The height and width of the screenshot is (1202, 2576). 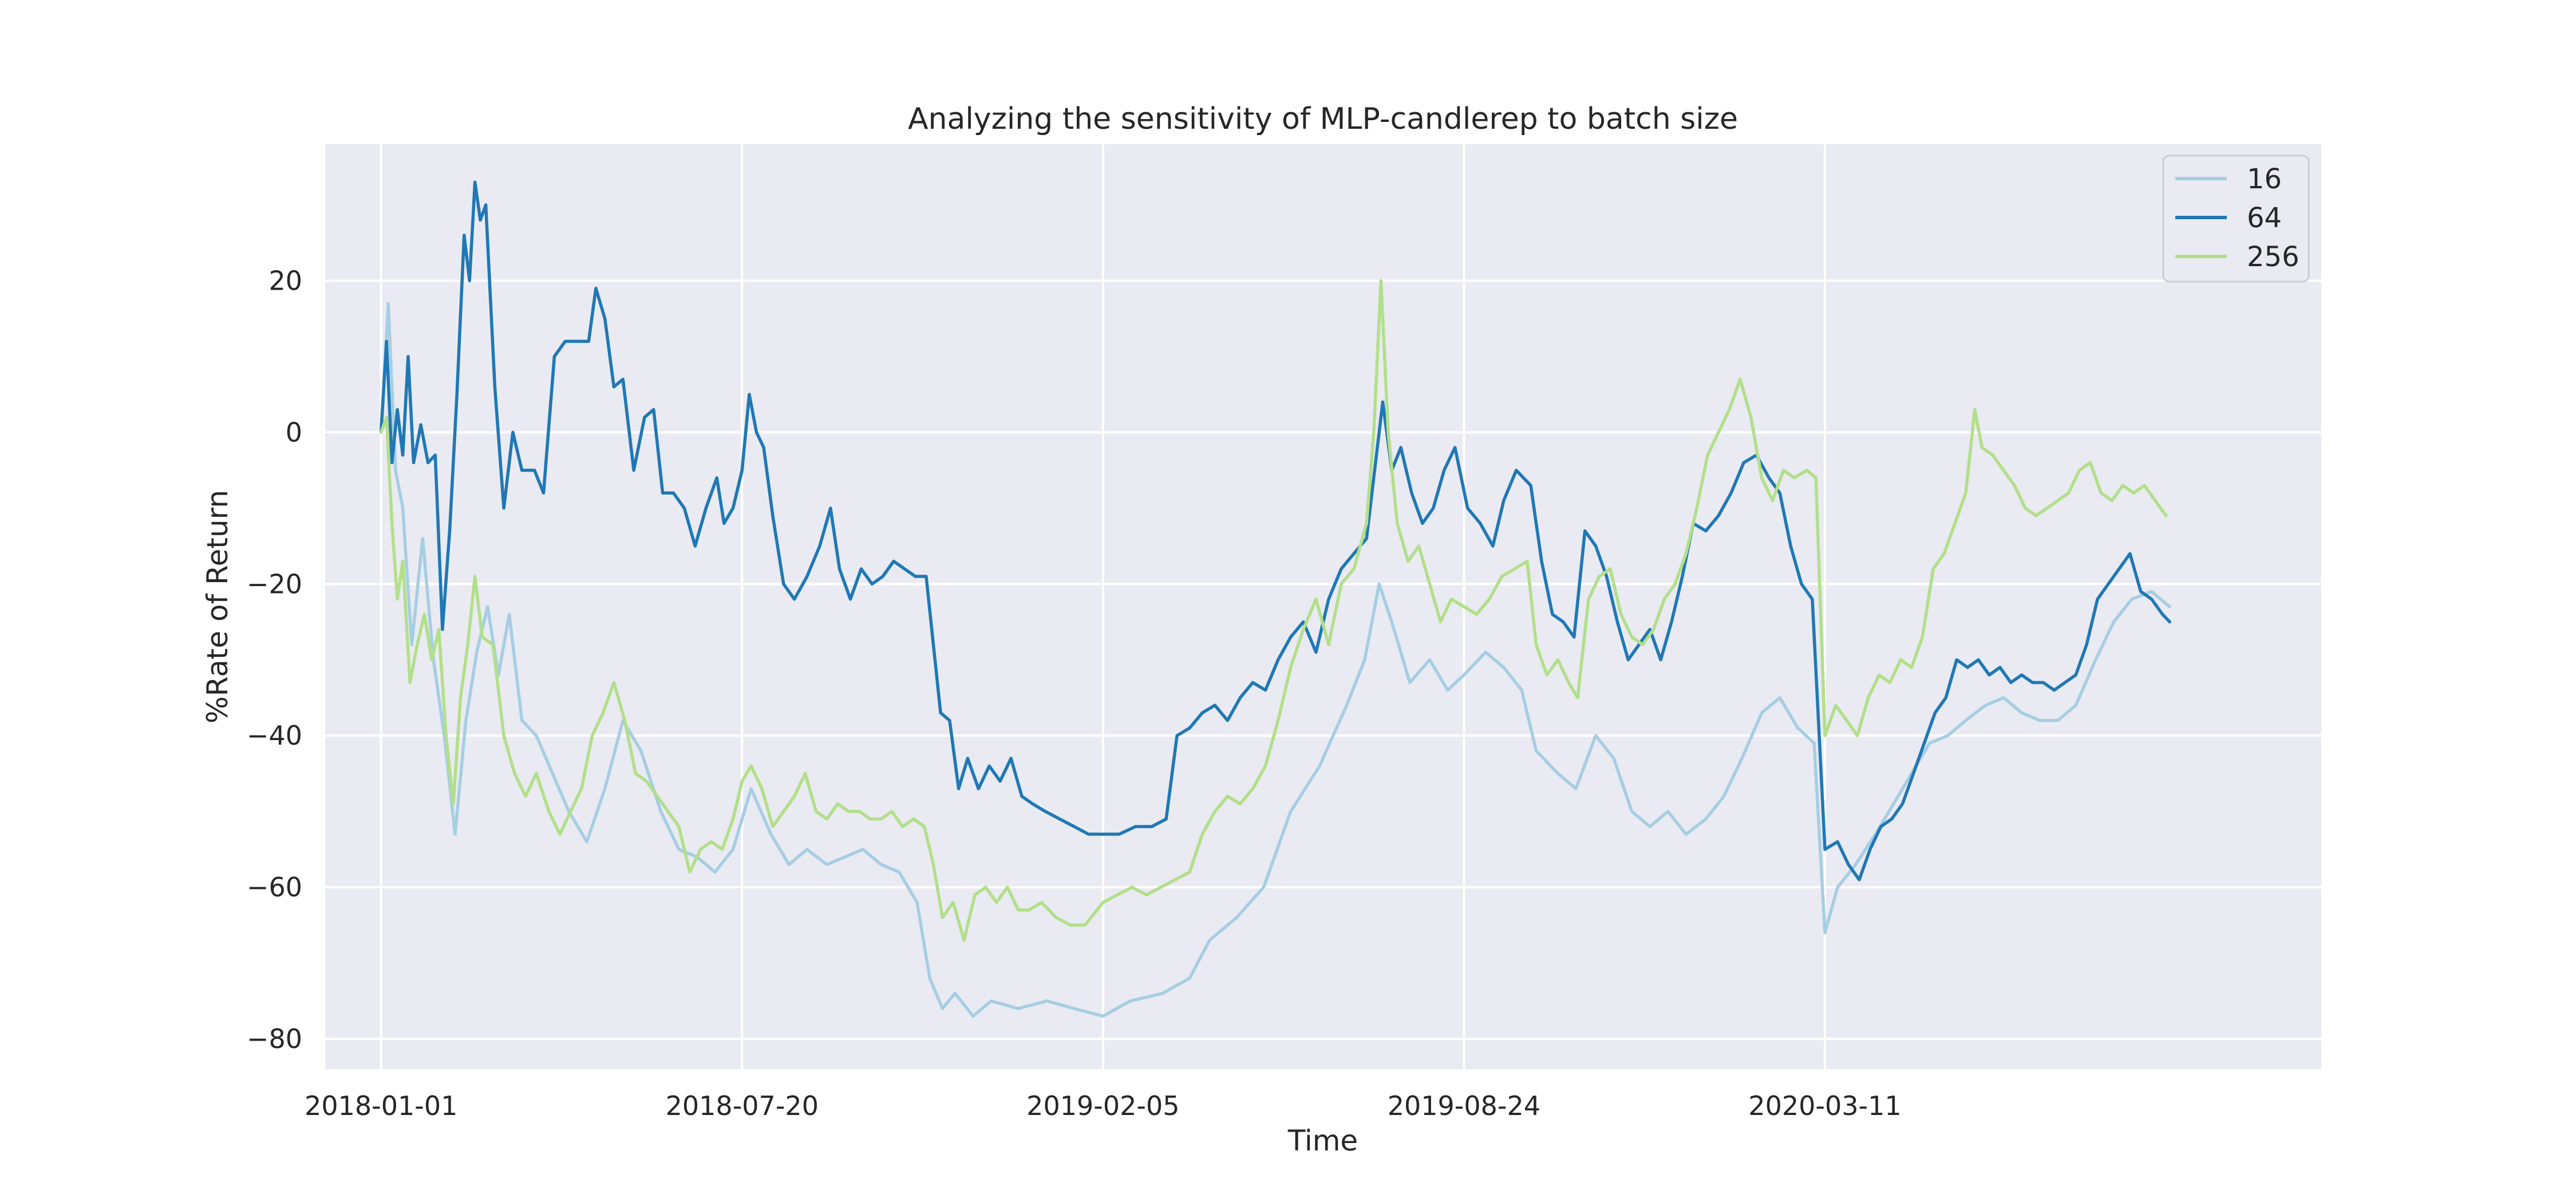 I want to click on y-tick-label: 20, so click(x=285, y=281).